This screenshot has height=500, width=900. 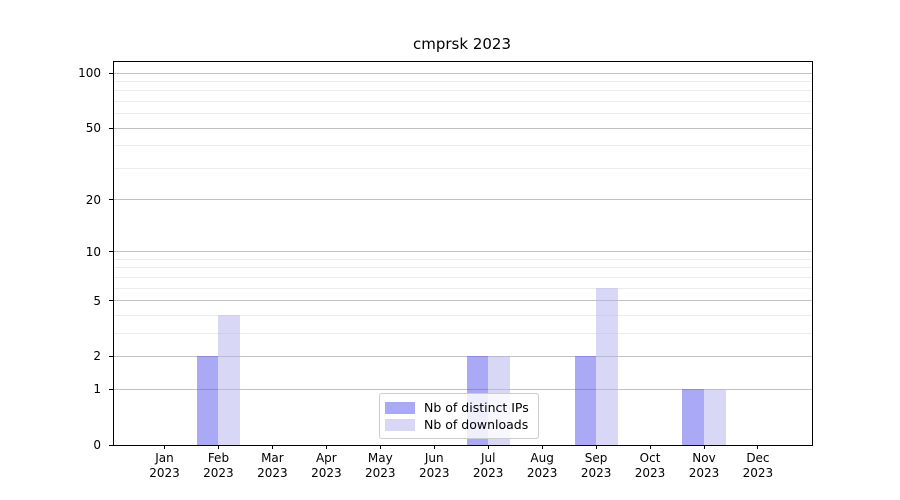 What do you see at coordinates (218, 458) in the screenshot?
I see `month-label: Feb` at bounding box center [218, 458].